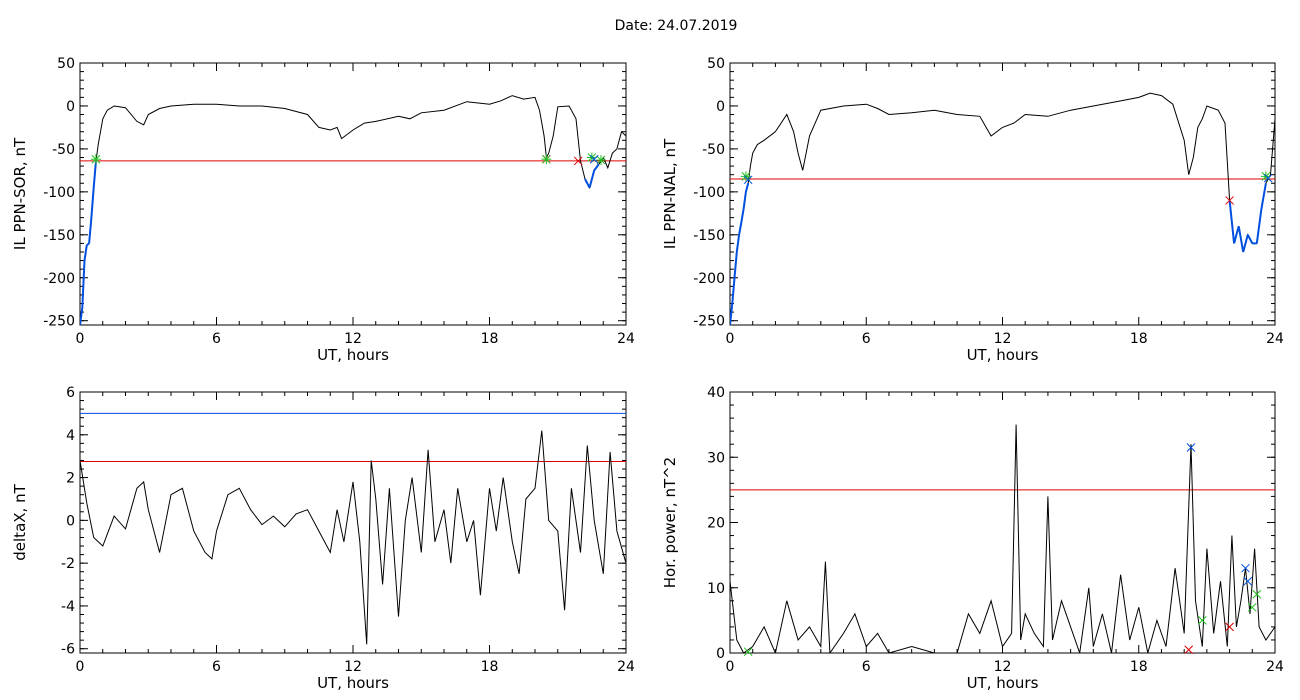  Describe the element at coordinates (68, 607) in the screenshot. I see `y-tick-label: -4` at that location.